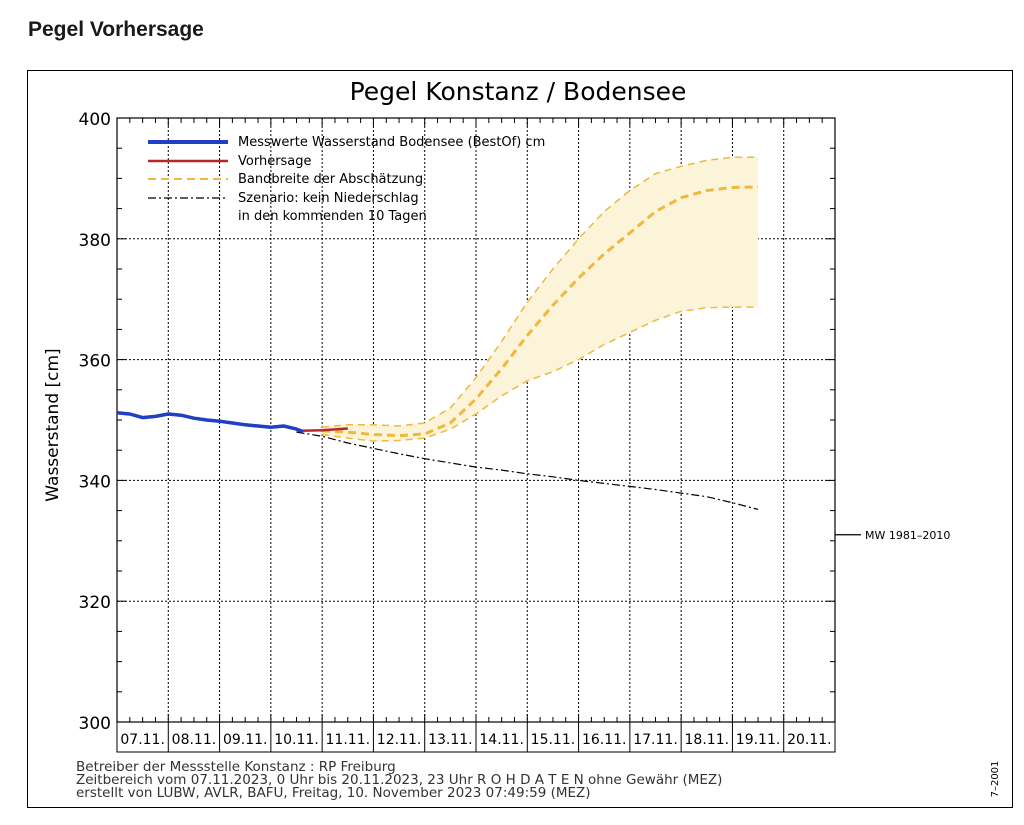 The width and height of the screenshot is (1024, 825). Describe the element at coordinates (527, 470) in the screenshot. I see `series-line-scenario` at that location.